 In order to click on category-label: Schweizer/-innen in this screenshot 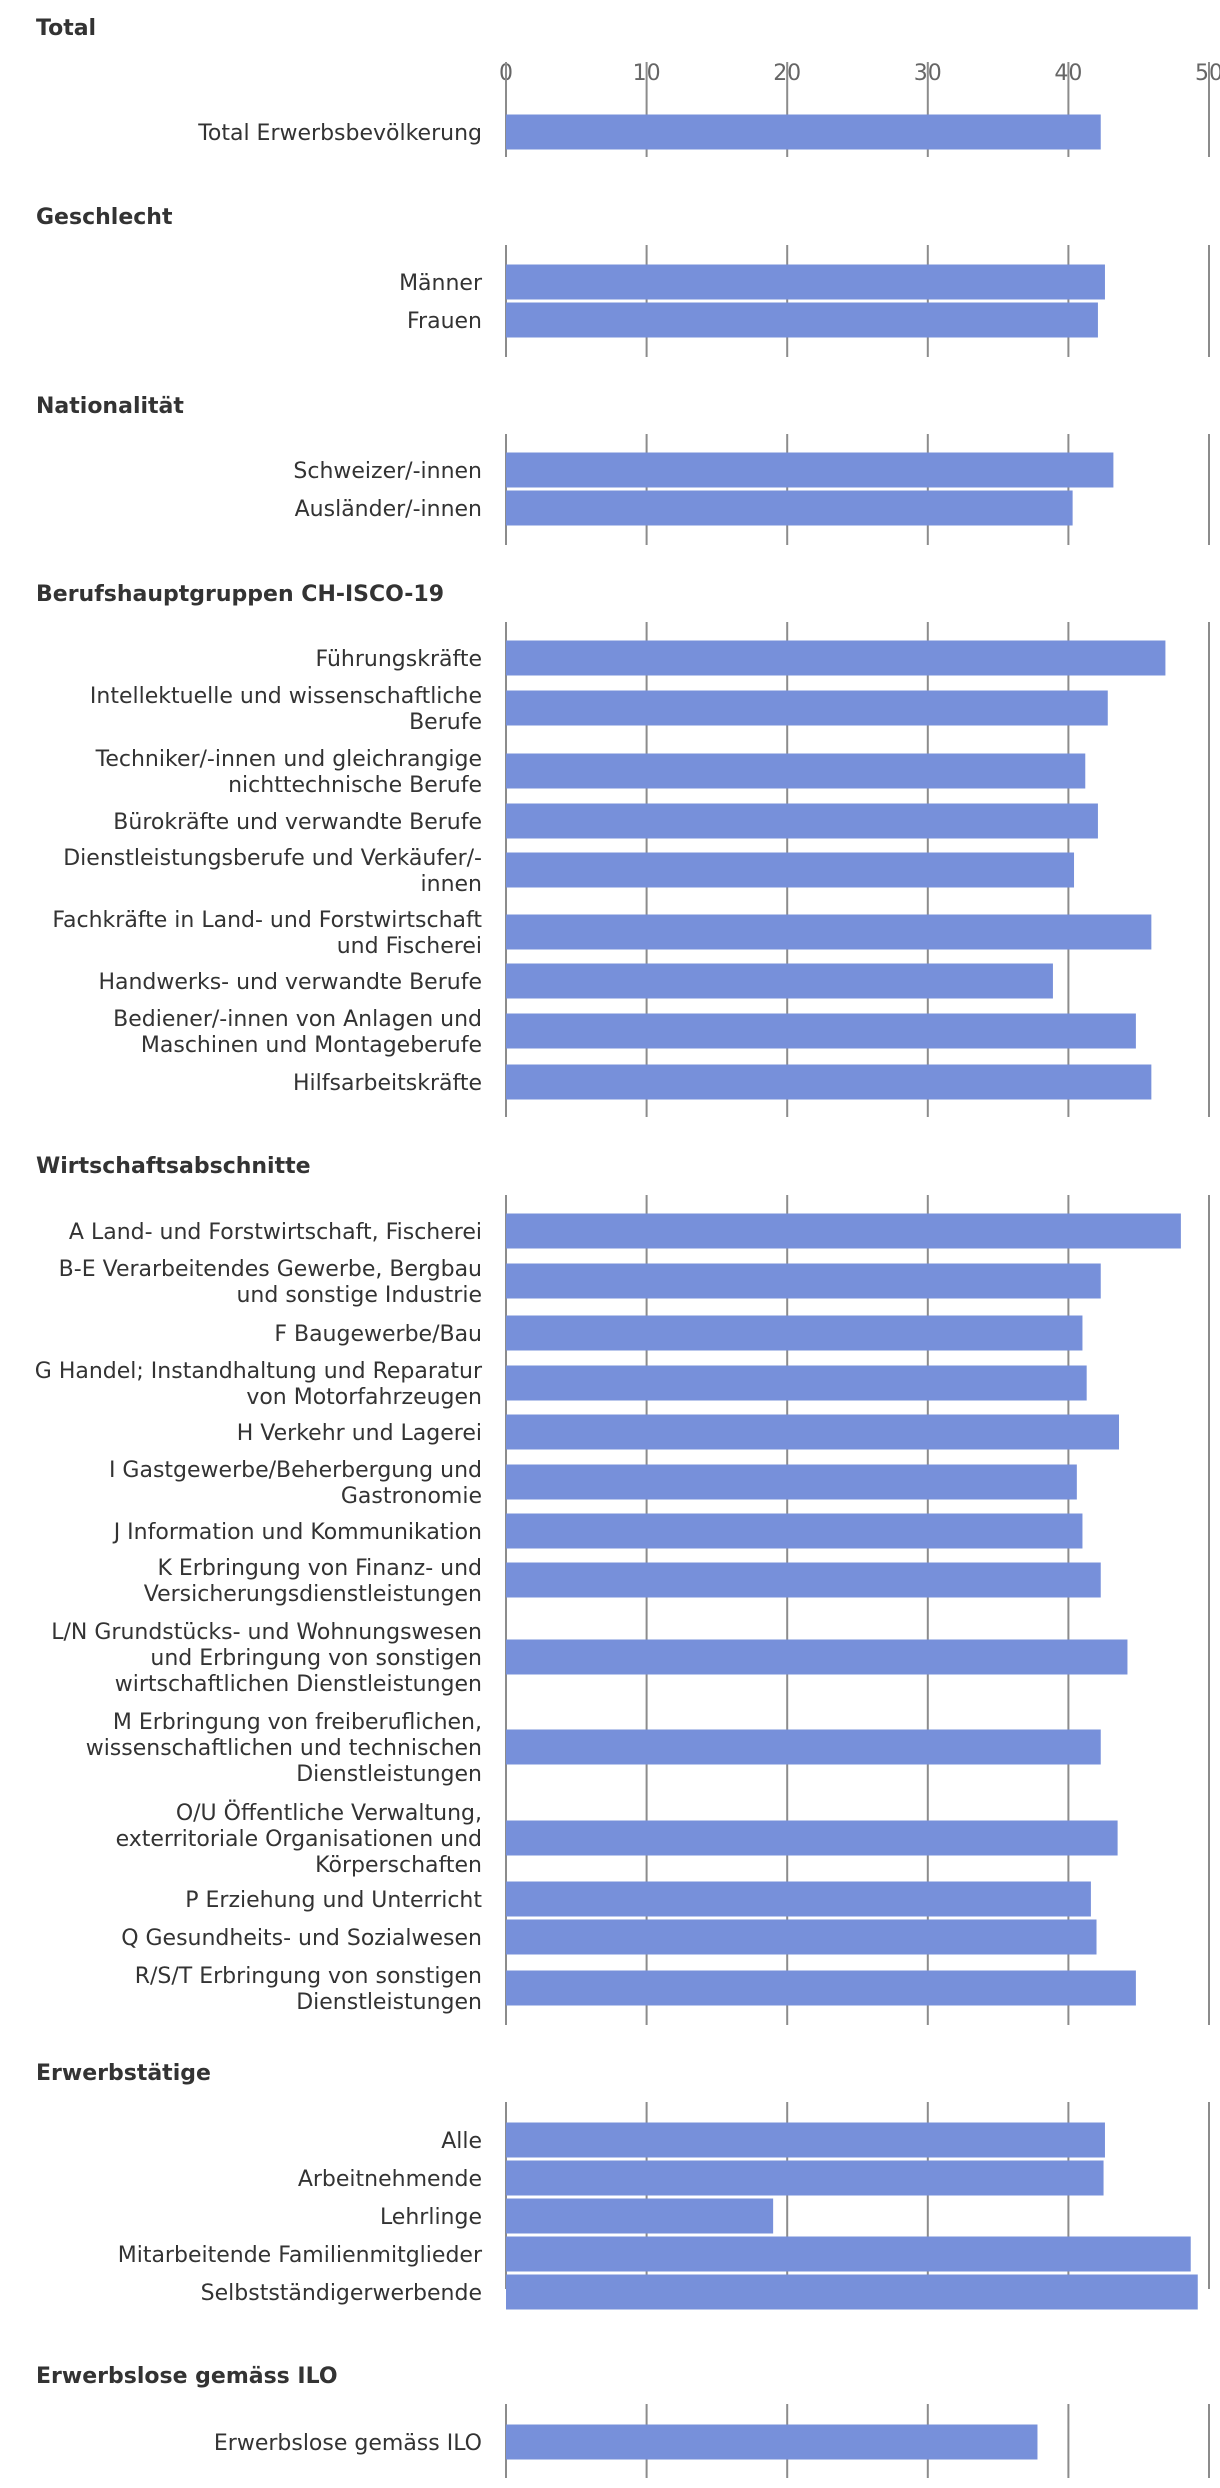, I will do `click(387, 471)`.